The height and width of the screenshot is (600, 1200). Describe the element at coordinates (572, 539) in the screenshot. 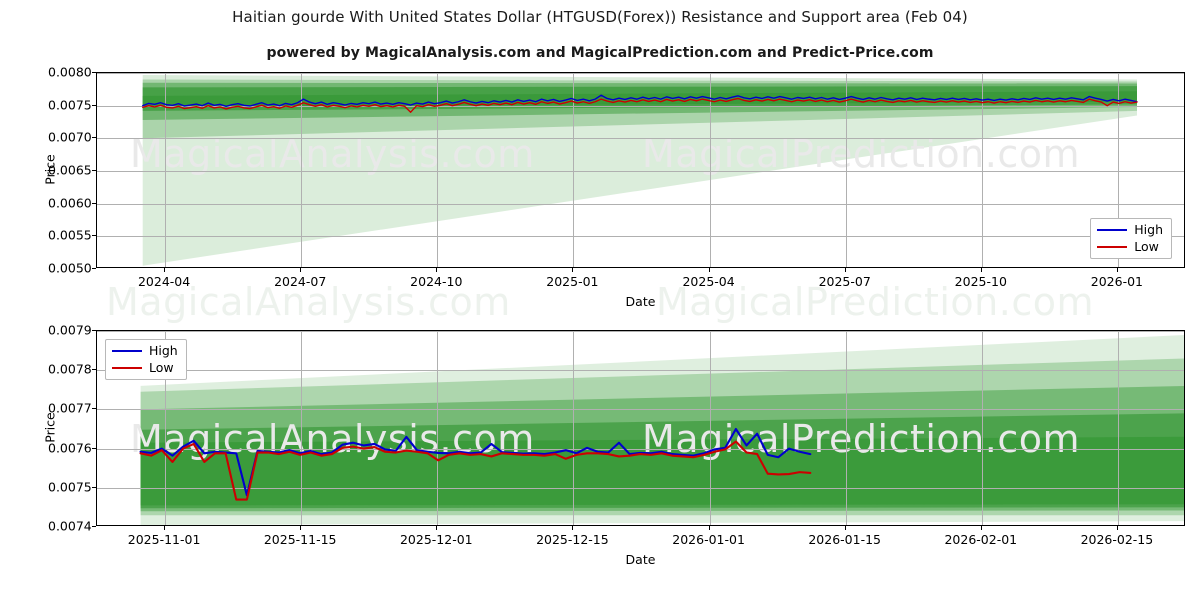

I see `x-tick-label: 2025-12-15` at that location.